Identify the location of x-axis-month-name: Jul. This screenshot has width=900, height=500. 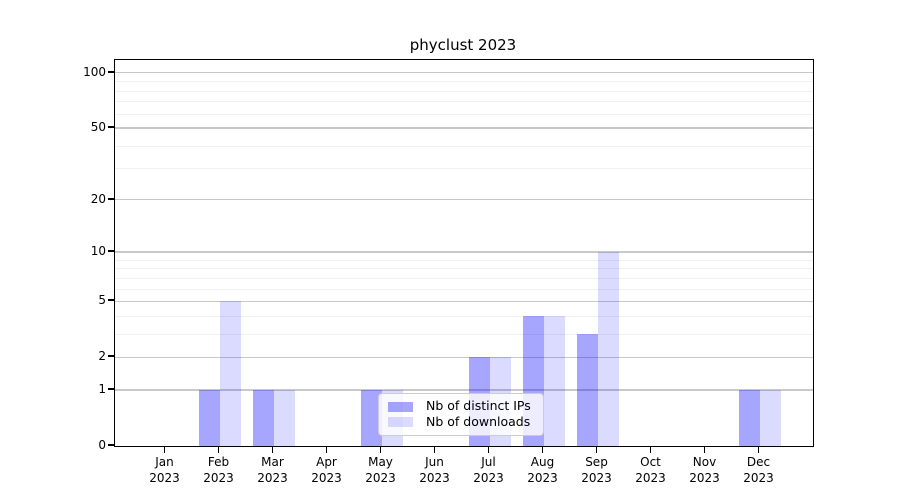
(488, 462).